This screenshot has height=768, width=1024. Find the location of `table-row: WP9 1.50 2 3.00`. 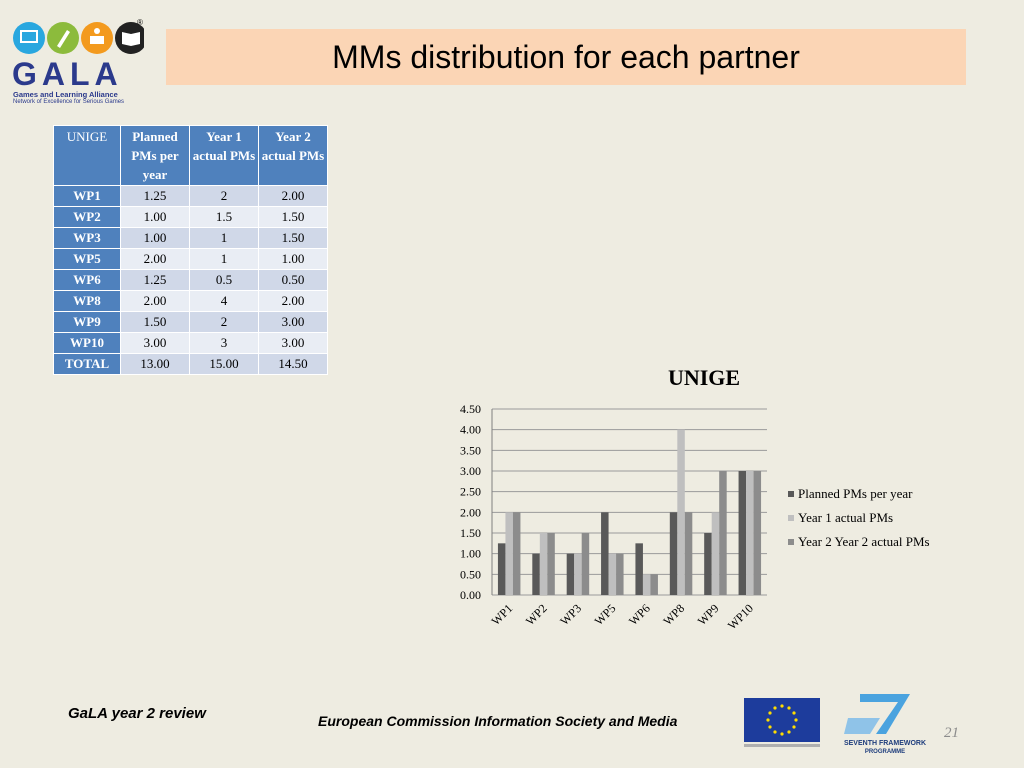

table-row: WP9 1.50 2 3.00 is located at coordinates (190, 322).